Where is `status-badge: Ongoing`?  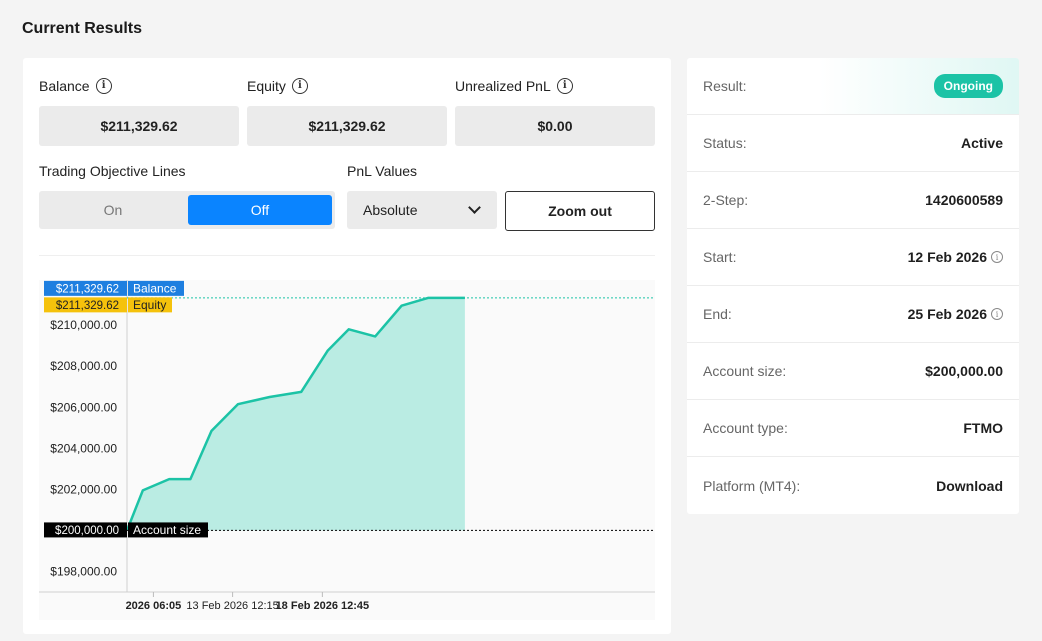 status-badge: Ongoing is located at coordinates (968, 86).